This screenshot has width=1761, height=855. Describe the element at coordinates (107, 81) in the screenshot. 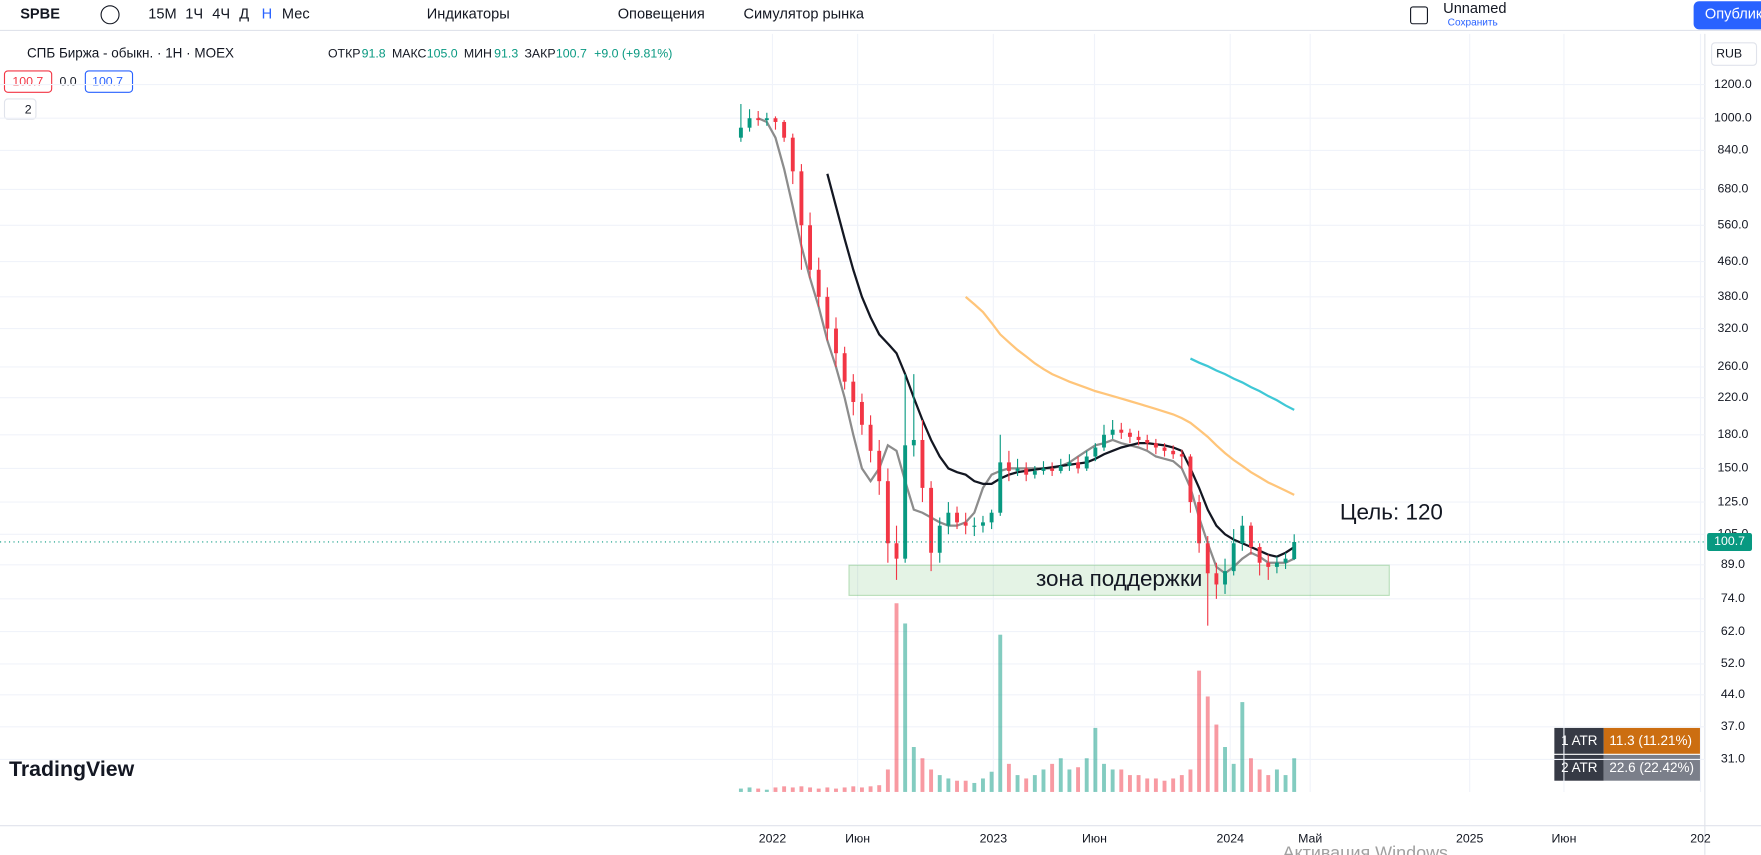

I see `ask: 100.7` at that location.